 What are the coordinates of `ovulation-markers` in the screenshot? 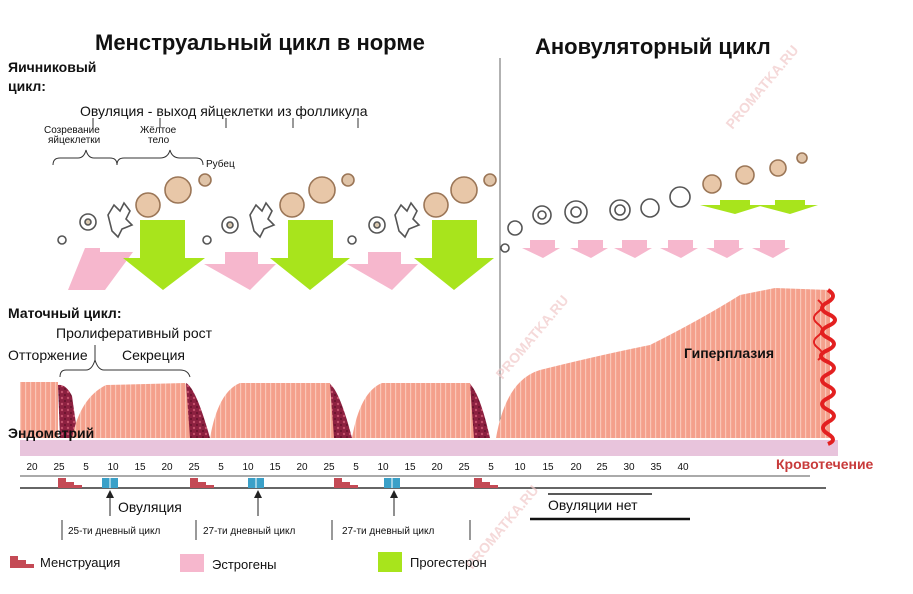 It's located at (251, 497).